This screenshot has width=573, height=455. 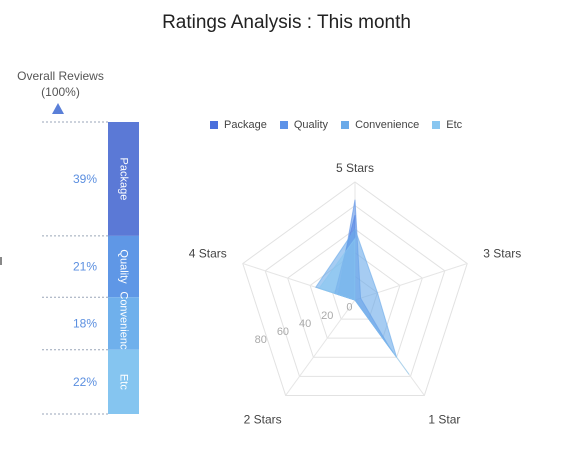 I want to click on legend-item-convenience: Convenience, so click(x=380, y=125).